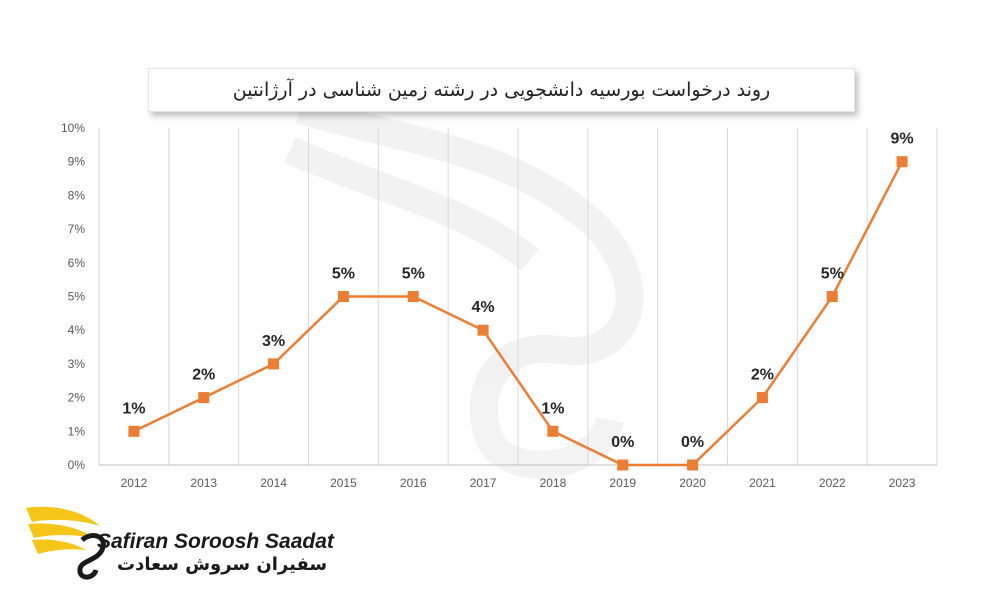  What do you see at coordinates (273, 483) in the screenshot?
I see `x-tick-label: 2014` at bounding box center [273, 483].